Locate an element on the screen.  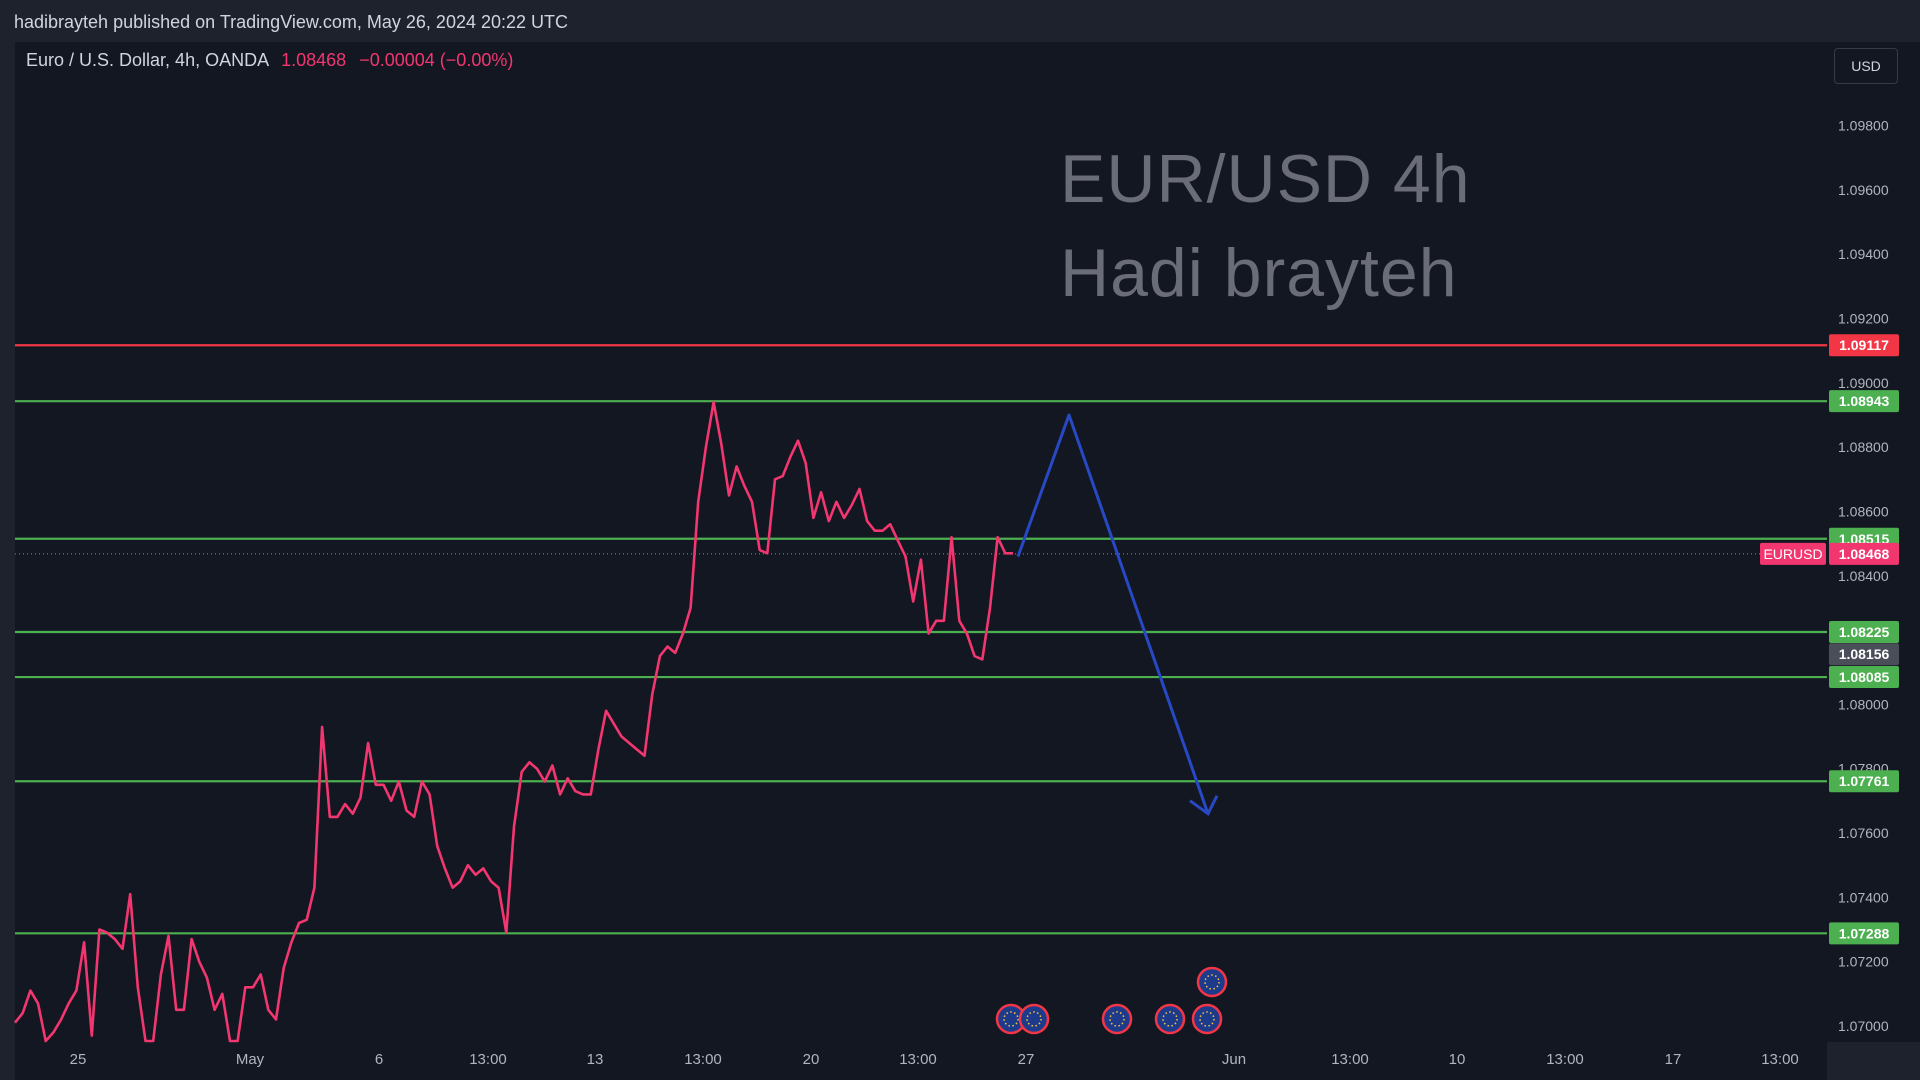
y-tick-label: 1.09800 is located at coordinates (1863, 126).